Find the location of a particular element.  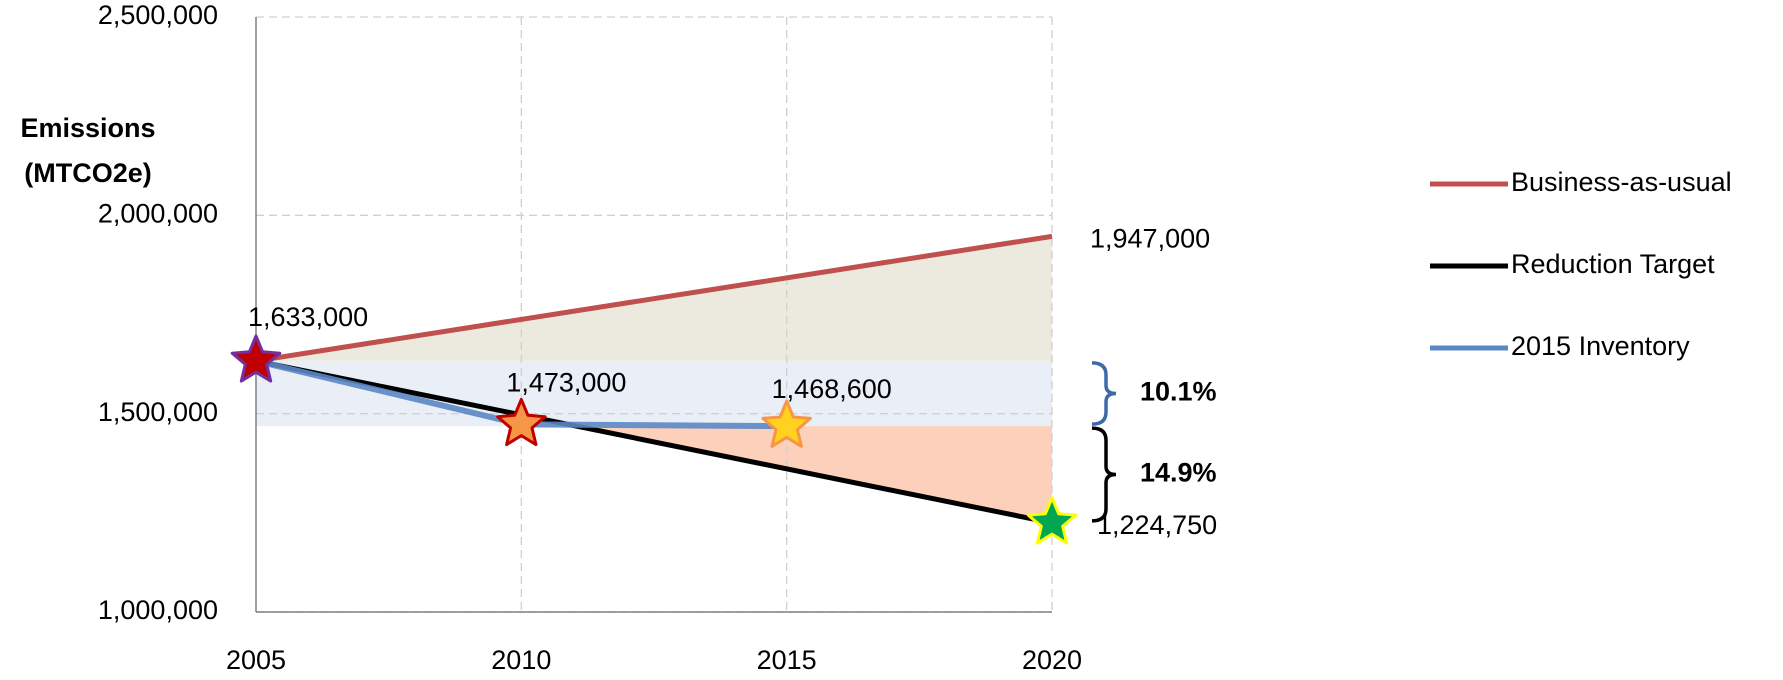

bau-gap-area is located at coordinates (654, 298).